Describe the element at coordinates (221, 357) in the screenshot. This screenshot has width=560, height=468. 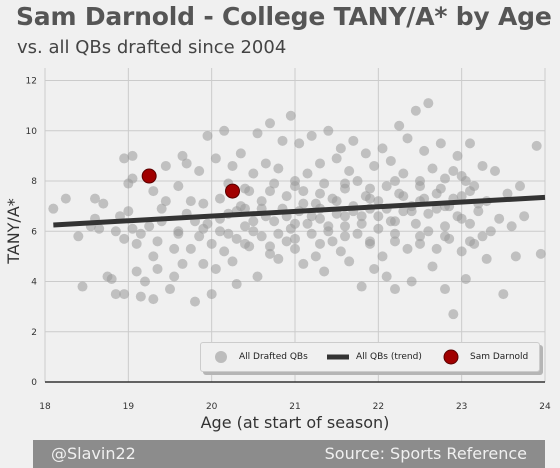
I see `legend-swatch-all` at that location.